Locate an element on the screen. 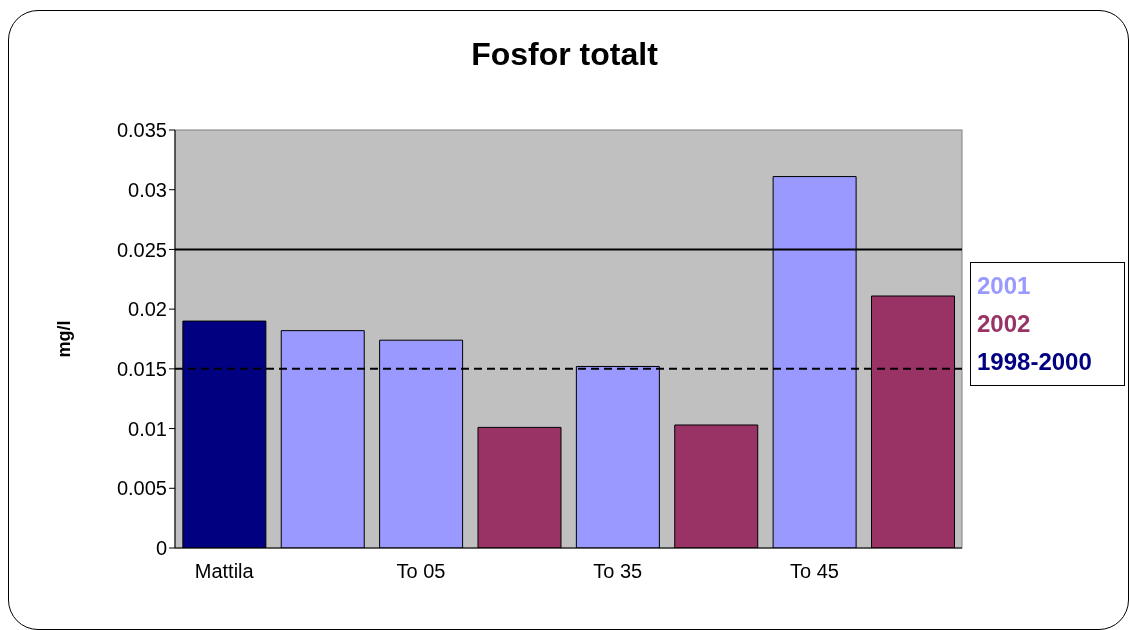 The image size is (1129, 630). chart-title: Fosfor totalt is located at coordinates (564, 54).